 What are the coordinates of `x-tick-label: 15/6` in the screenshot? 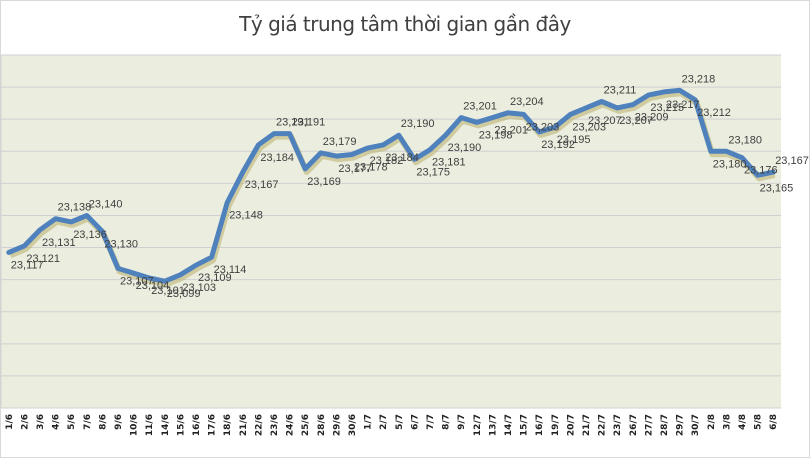 It's located at (181, 425).